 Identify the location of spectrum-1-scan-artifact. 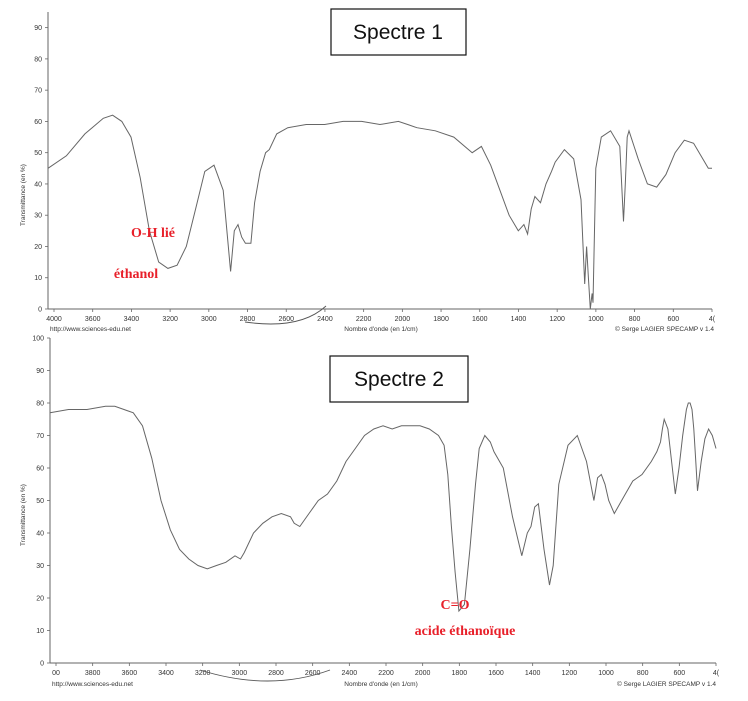
(285, 315).